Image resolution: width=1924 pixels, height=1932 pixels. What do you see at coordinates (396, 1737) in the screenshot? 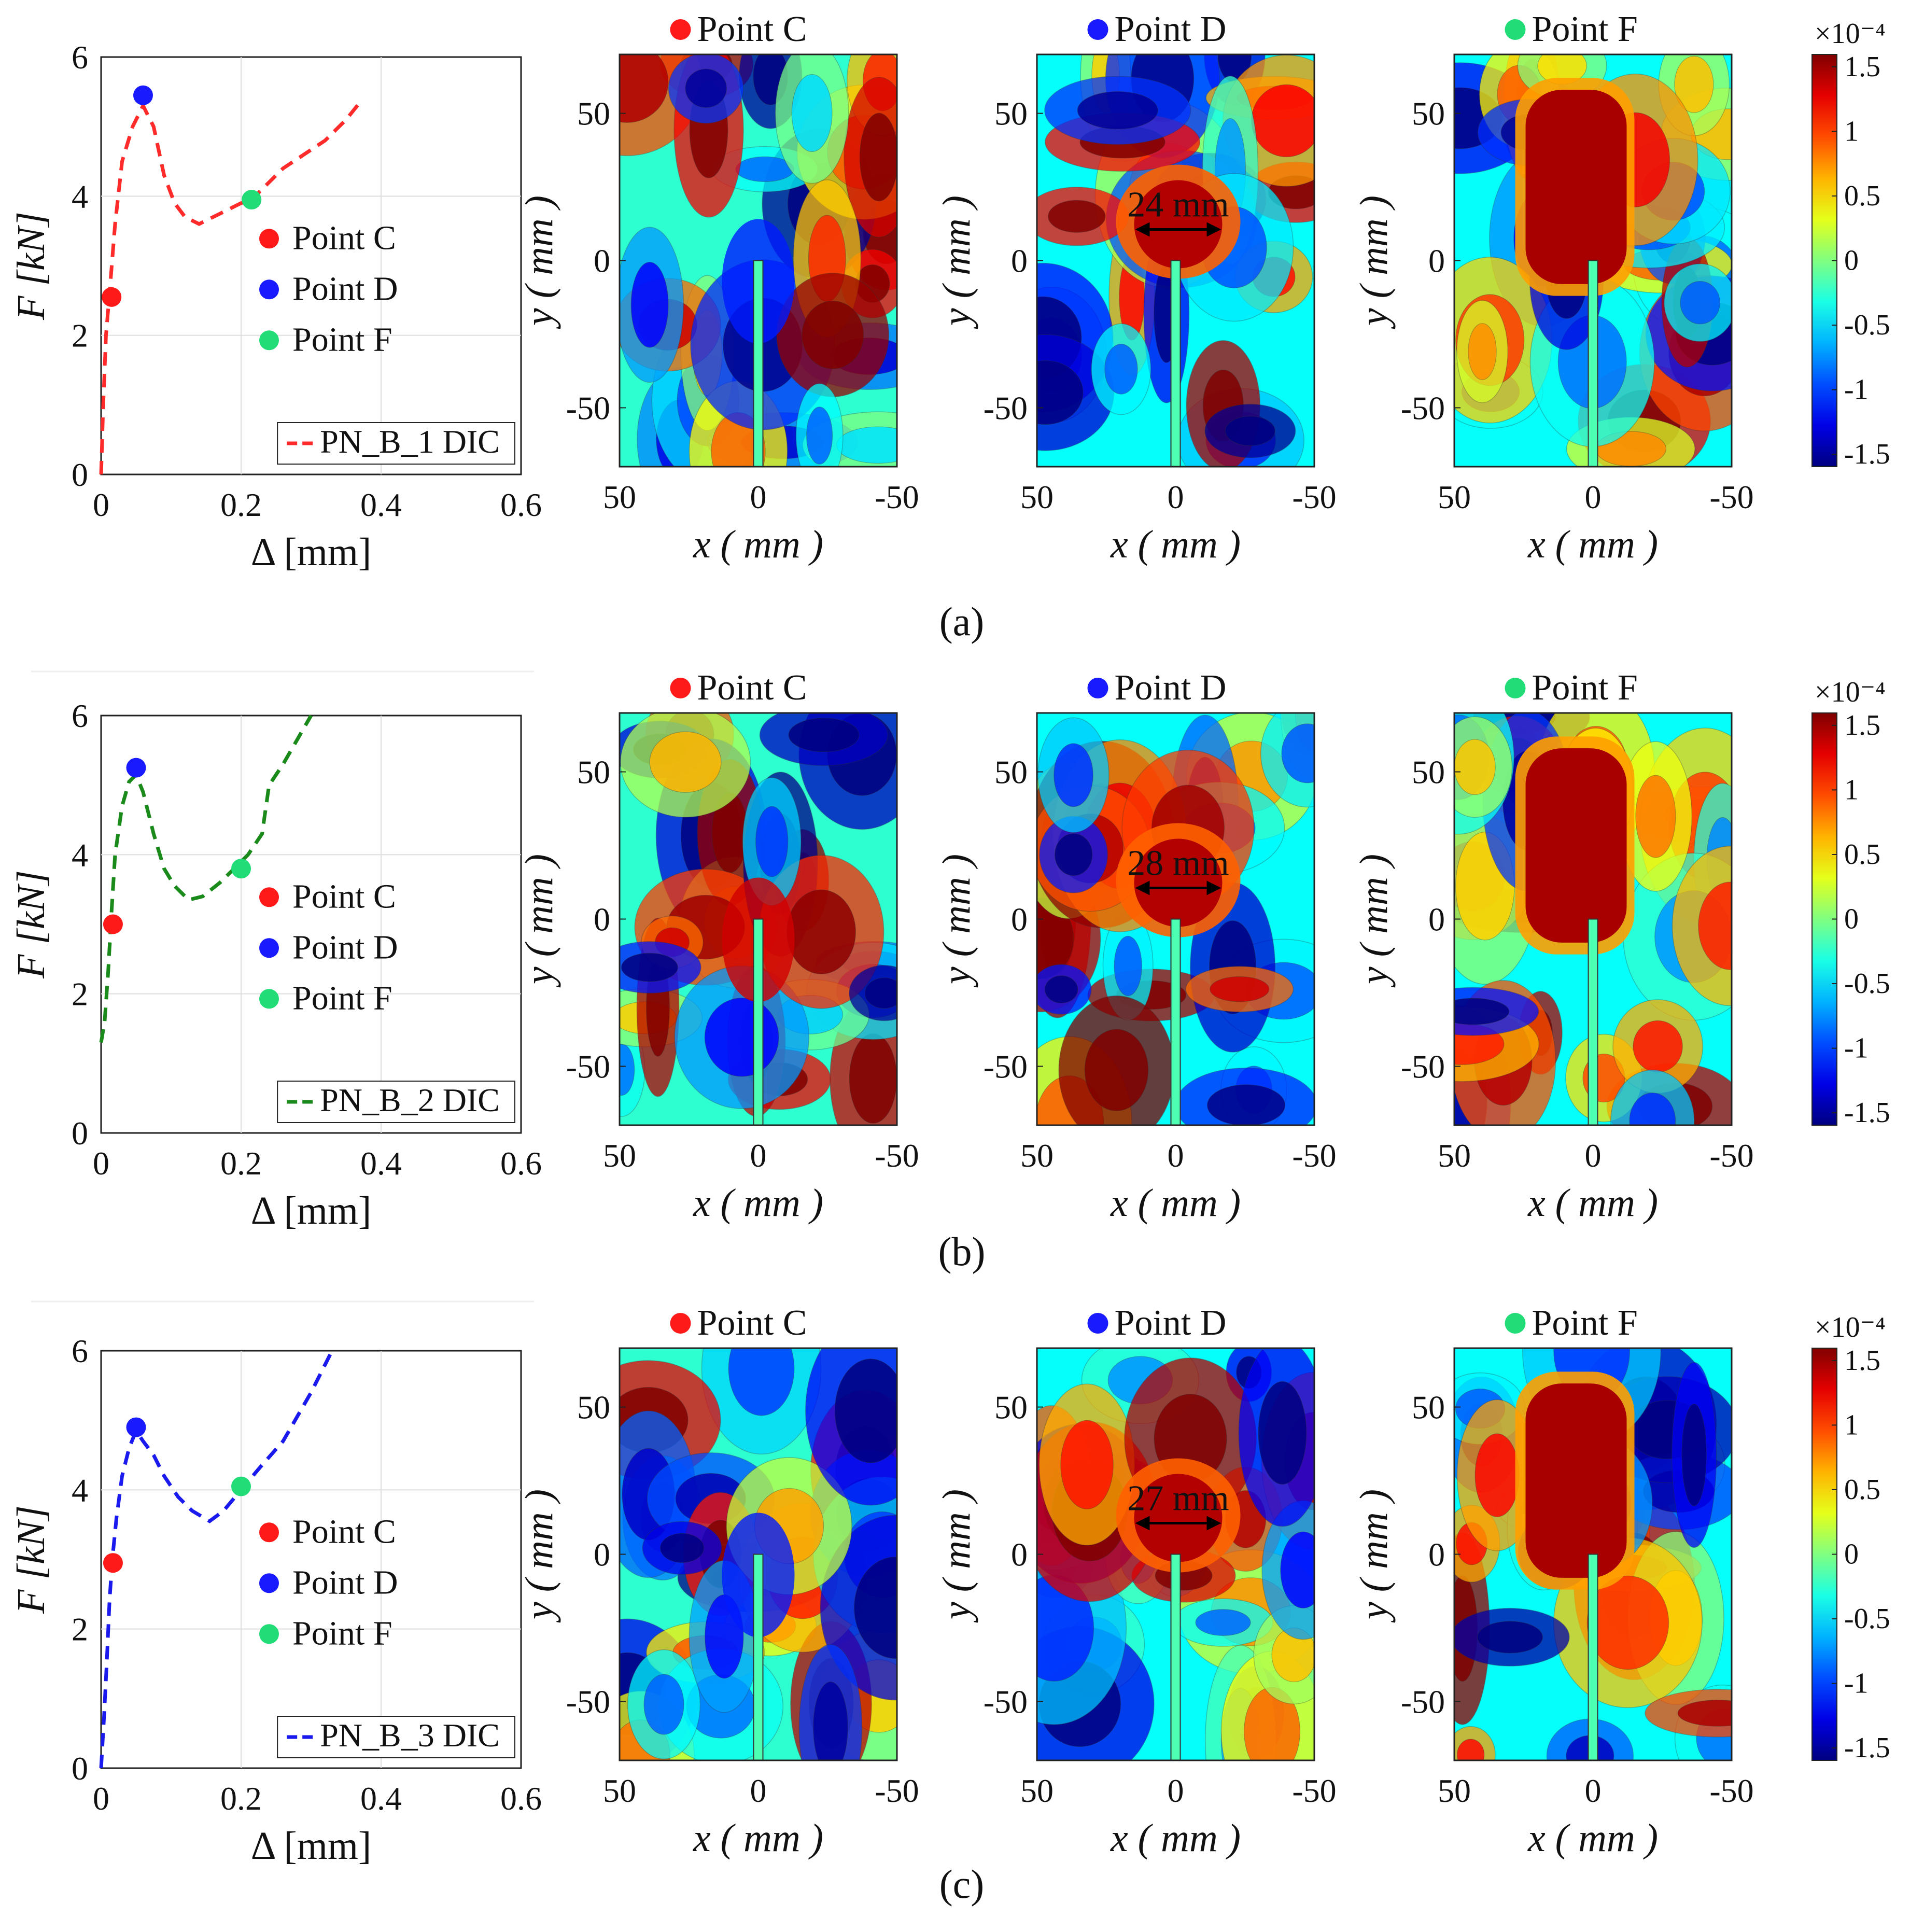
I see `legend-box` at bounding box center [396, 1737].